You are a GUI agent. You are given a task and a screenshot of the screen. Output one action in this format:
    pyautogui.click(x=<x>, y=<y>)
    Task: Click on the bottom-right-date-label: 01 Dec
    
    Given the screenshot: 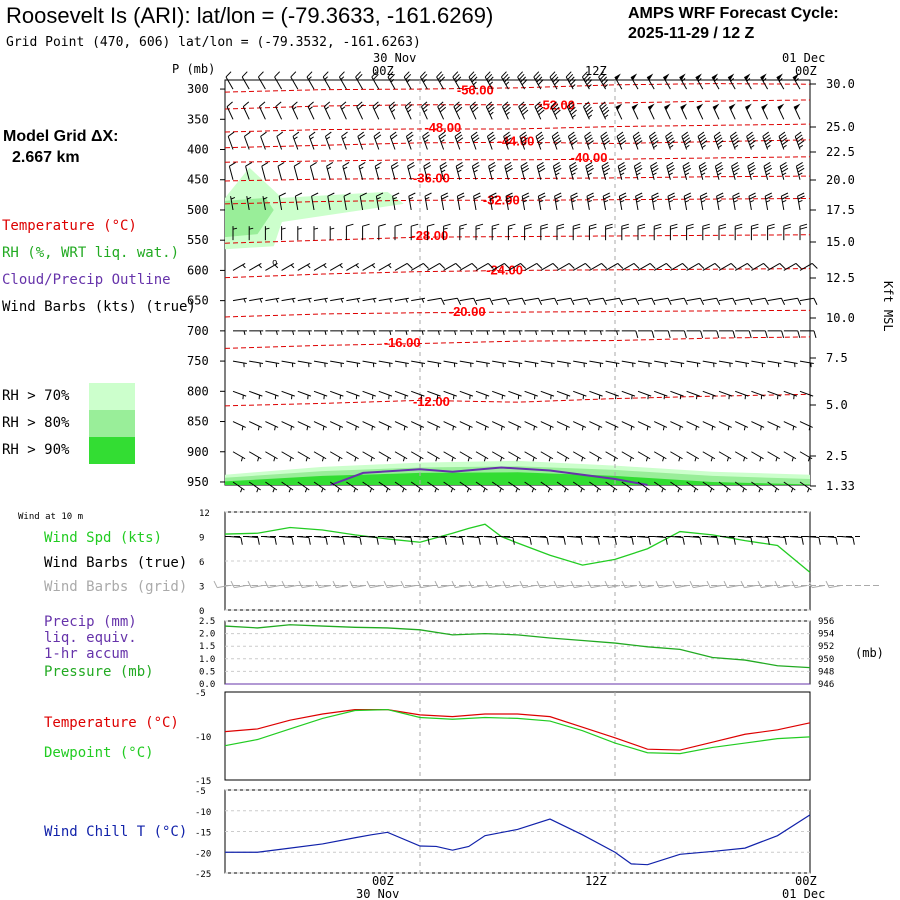 What is the action you would take?
    pyautogui.click(x=803, y=893)
    